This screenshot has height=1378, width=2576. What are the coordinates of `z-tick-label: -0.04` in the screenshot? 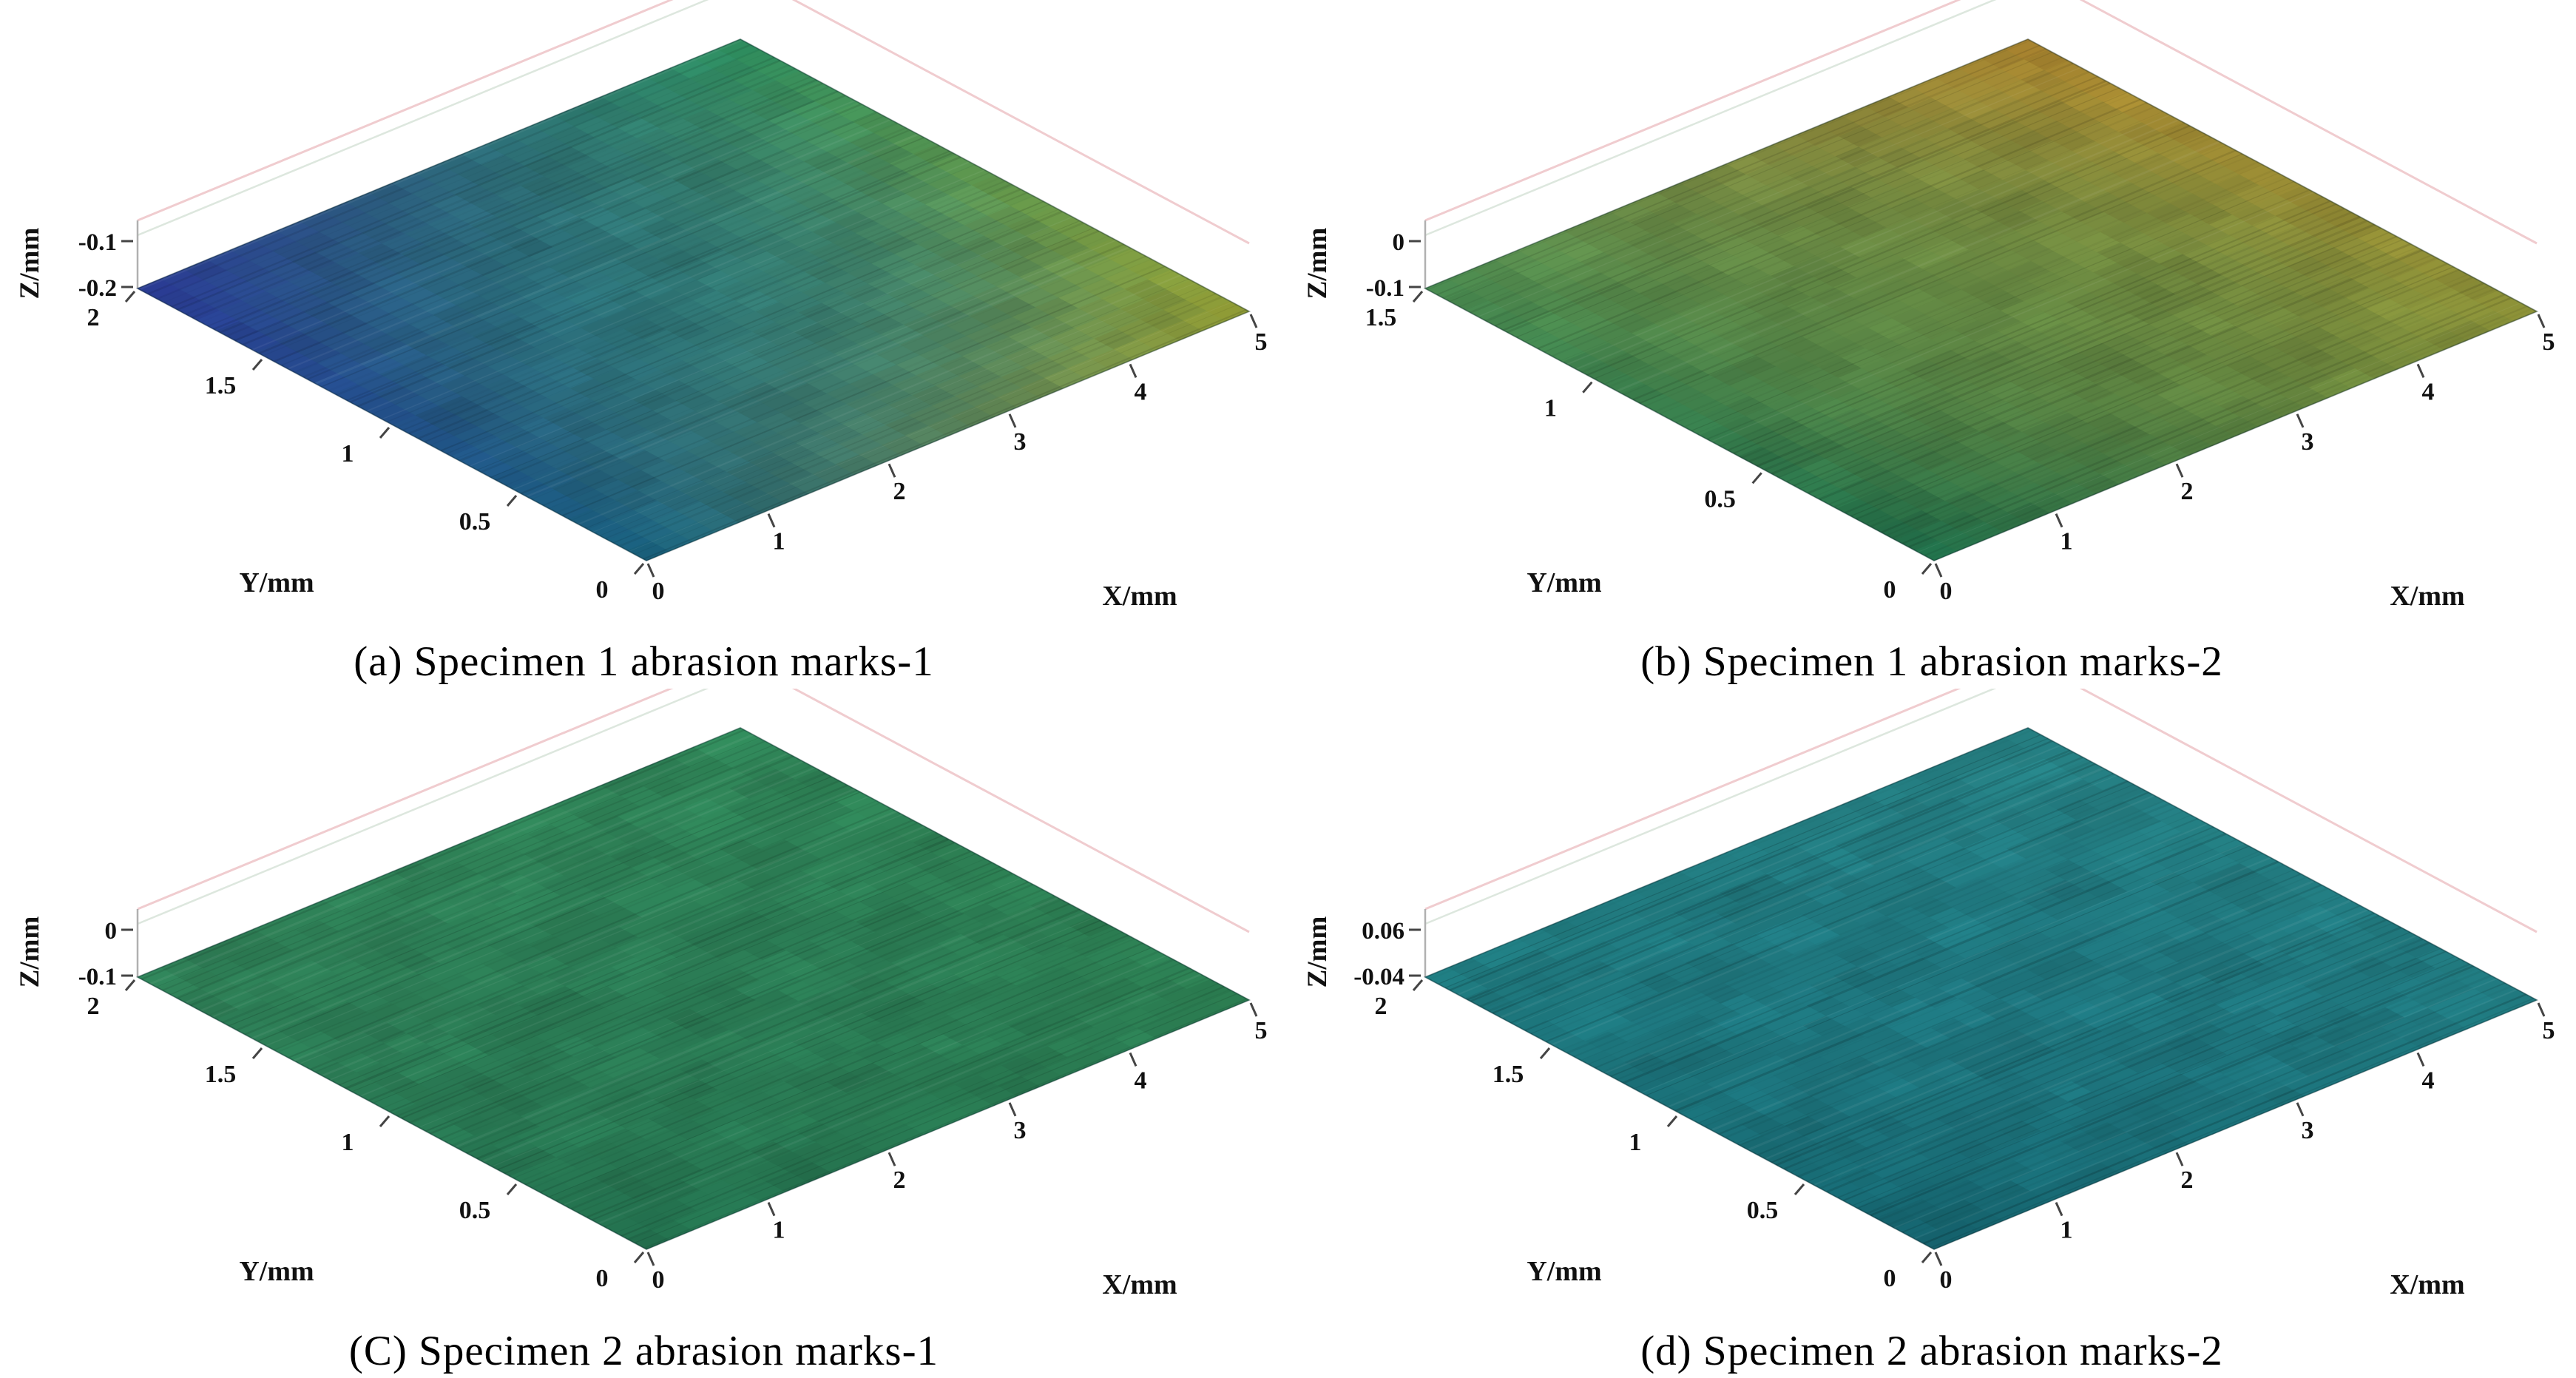 It's located at (1378, 977).